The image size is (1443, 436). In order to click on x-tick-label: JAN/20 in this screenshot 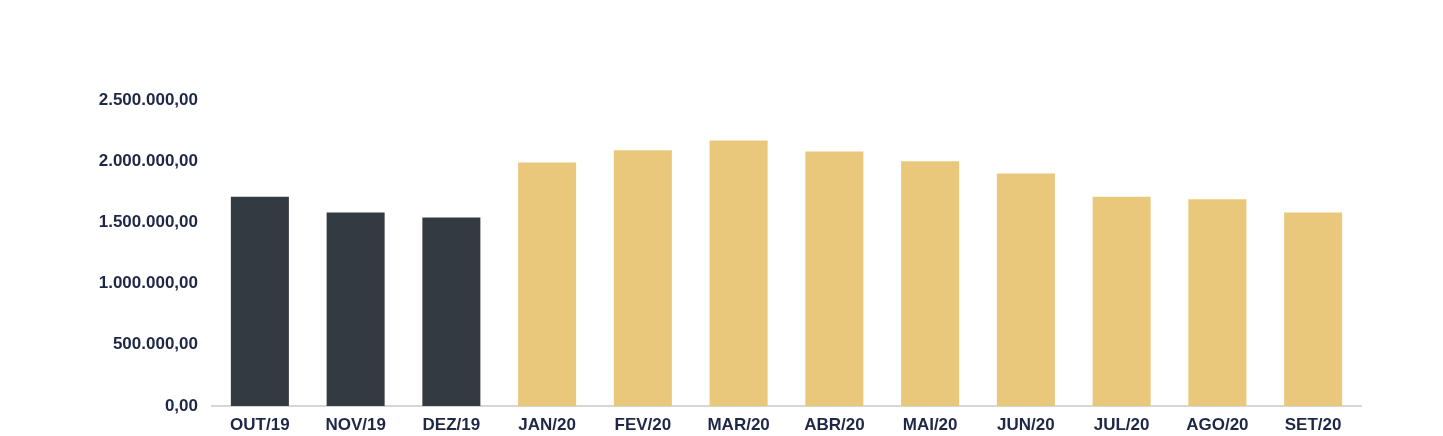, I will do `click(547, 424)`.